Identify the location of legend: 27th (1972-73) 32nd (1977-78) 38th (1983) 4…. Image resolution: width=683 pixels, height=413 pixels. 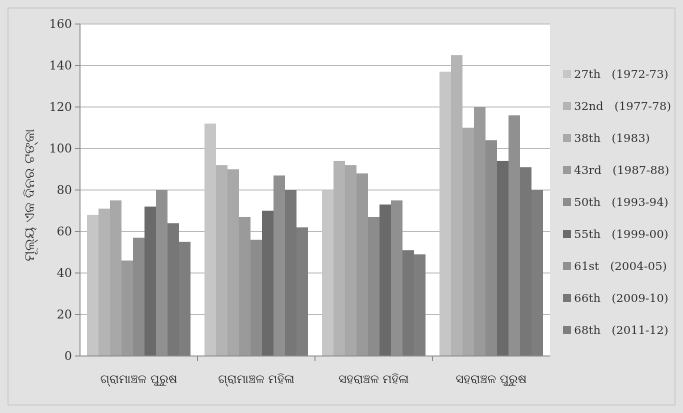
(617, 202).